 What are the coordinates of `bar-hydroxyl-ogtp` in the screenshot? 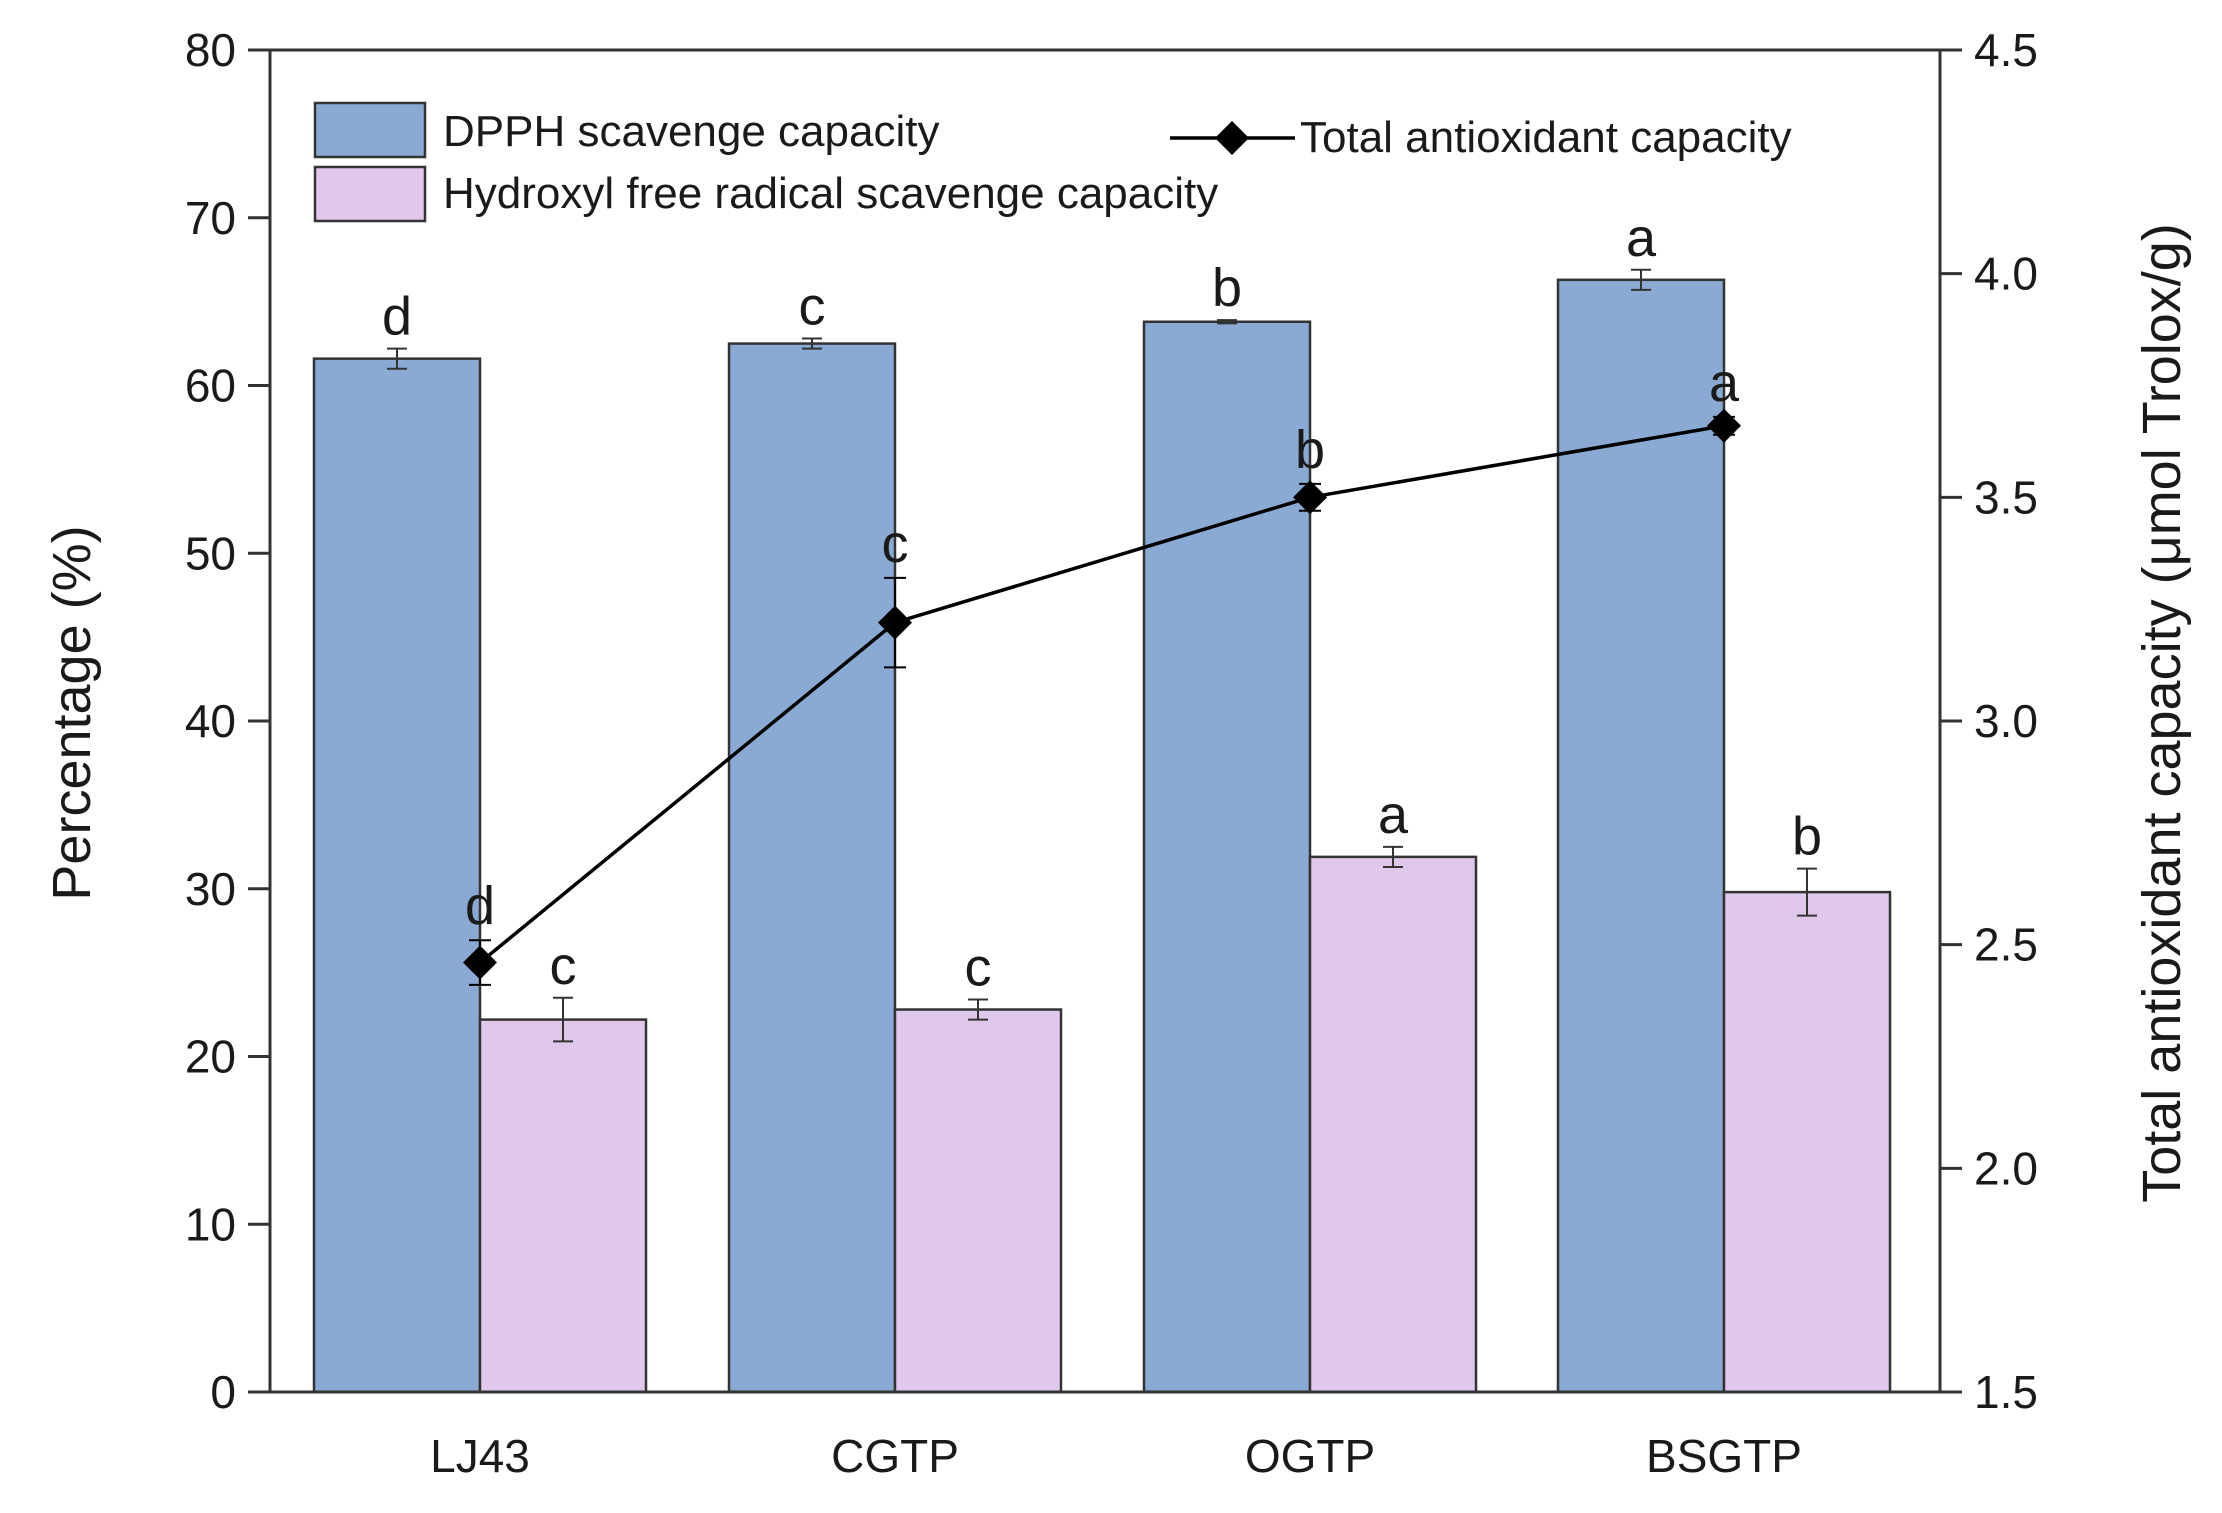 It's located at (1393, 1124).